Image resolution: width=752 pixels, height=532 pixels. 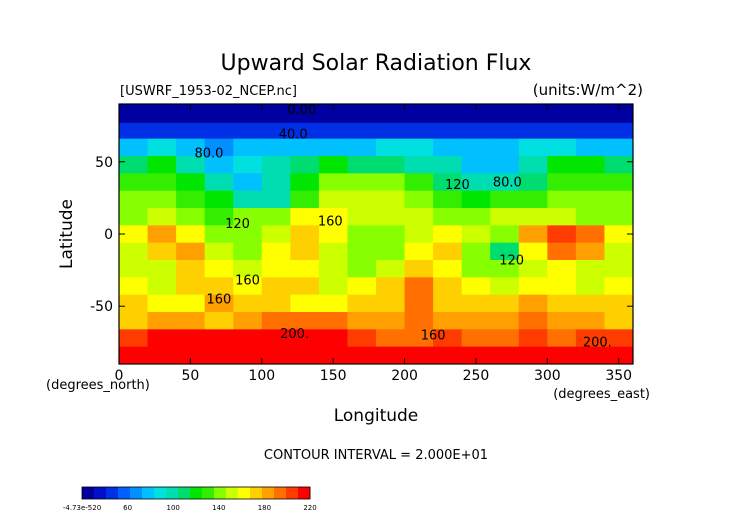 I want to click on y-tick-label: 0, so click(x=108, y=235).